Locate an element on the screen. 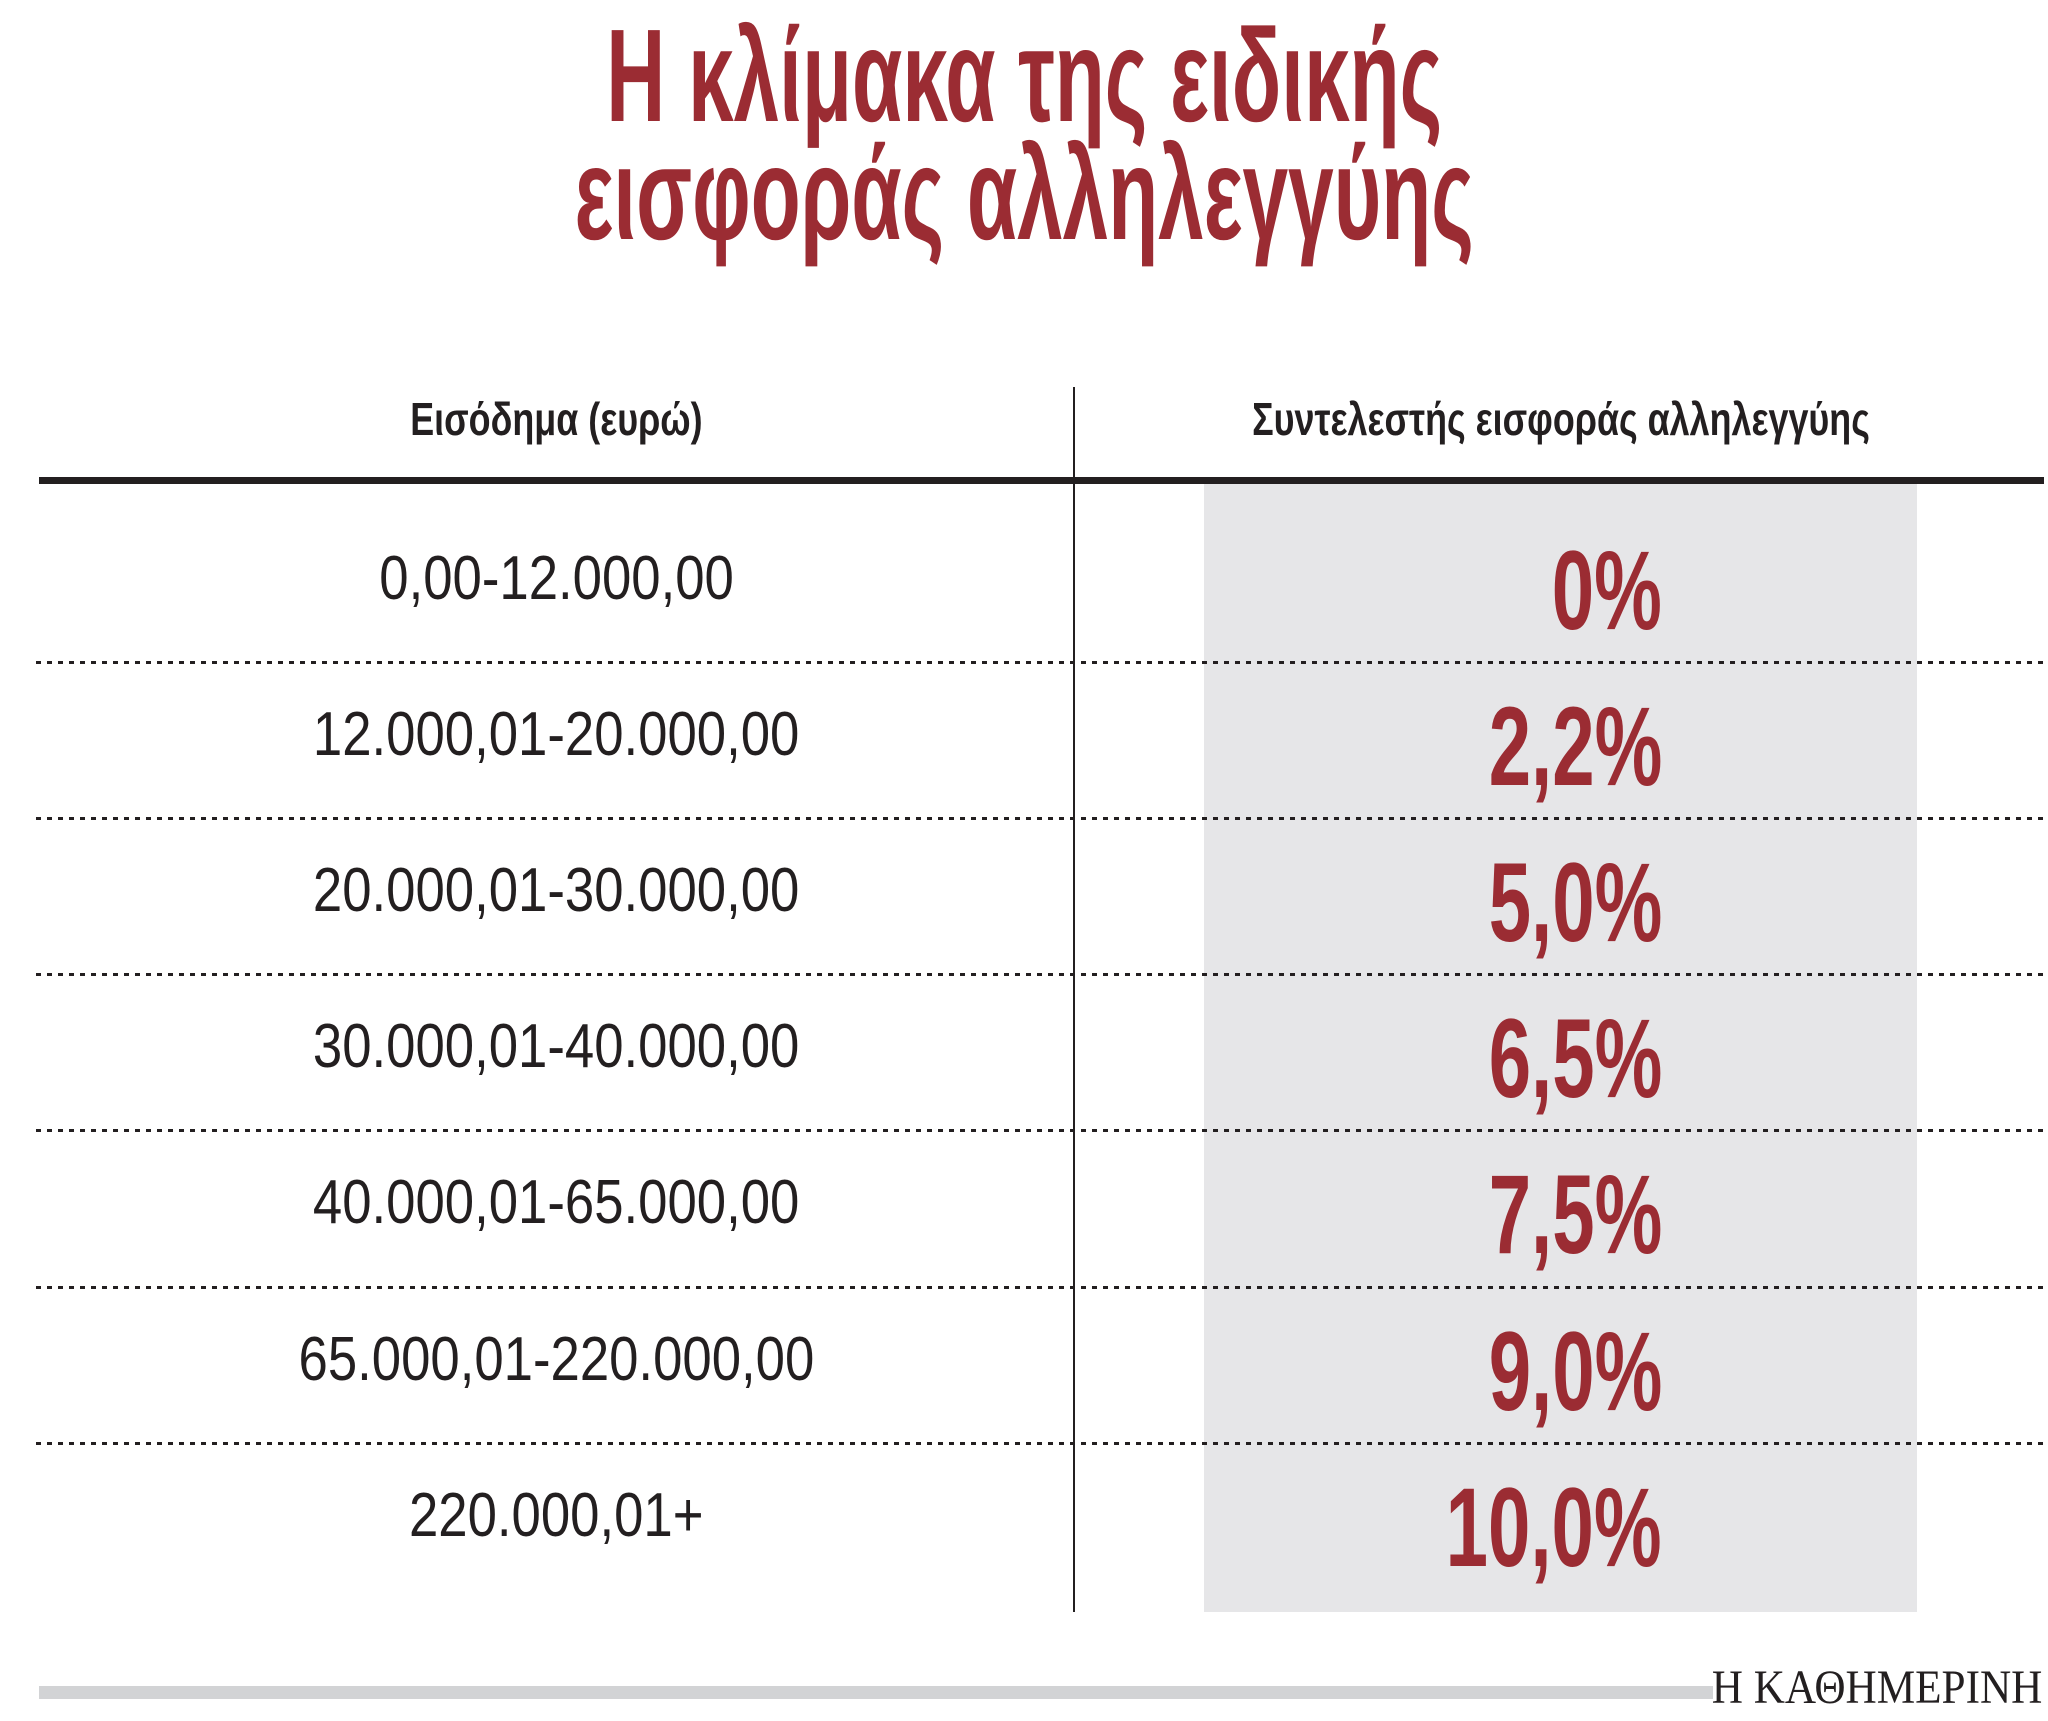 This screenshot has width=2048, height=1721. title-line-2-text: εισφοράς αλληλεγγύης is located at coordinates (1024, 193).